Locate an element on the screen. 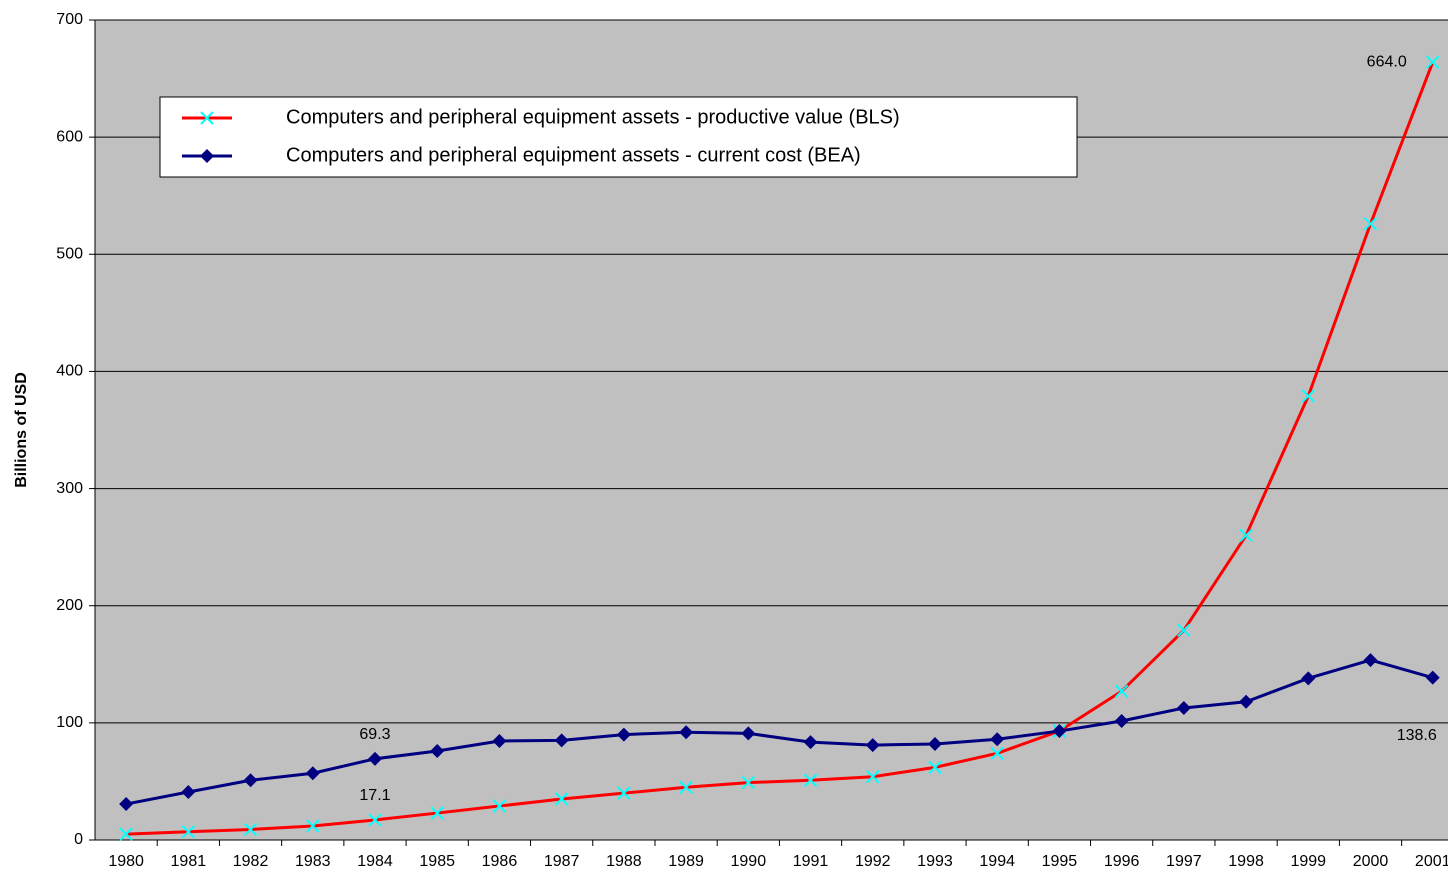 Image resolution: width=1448 pixels, height=880 pixels. x-tick-label: 1998 is located at coordinates (1246, 861).